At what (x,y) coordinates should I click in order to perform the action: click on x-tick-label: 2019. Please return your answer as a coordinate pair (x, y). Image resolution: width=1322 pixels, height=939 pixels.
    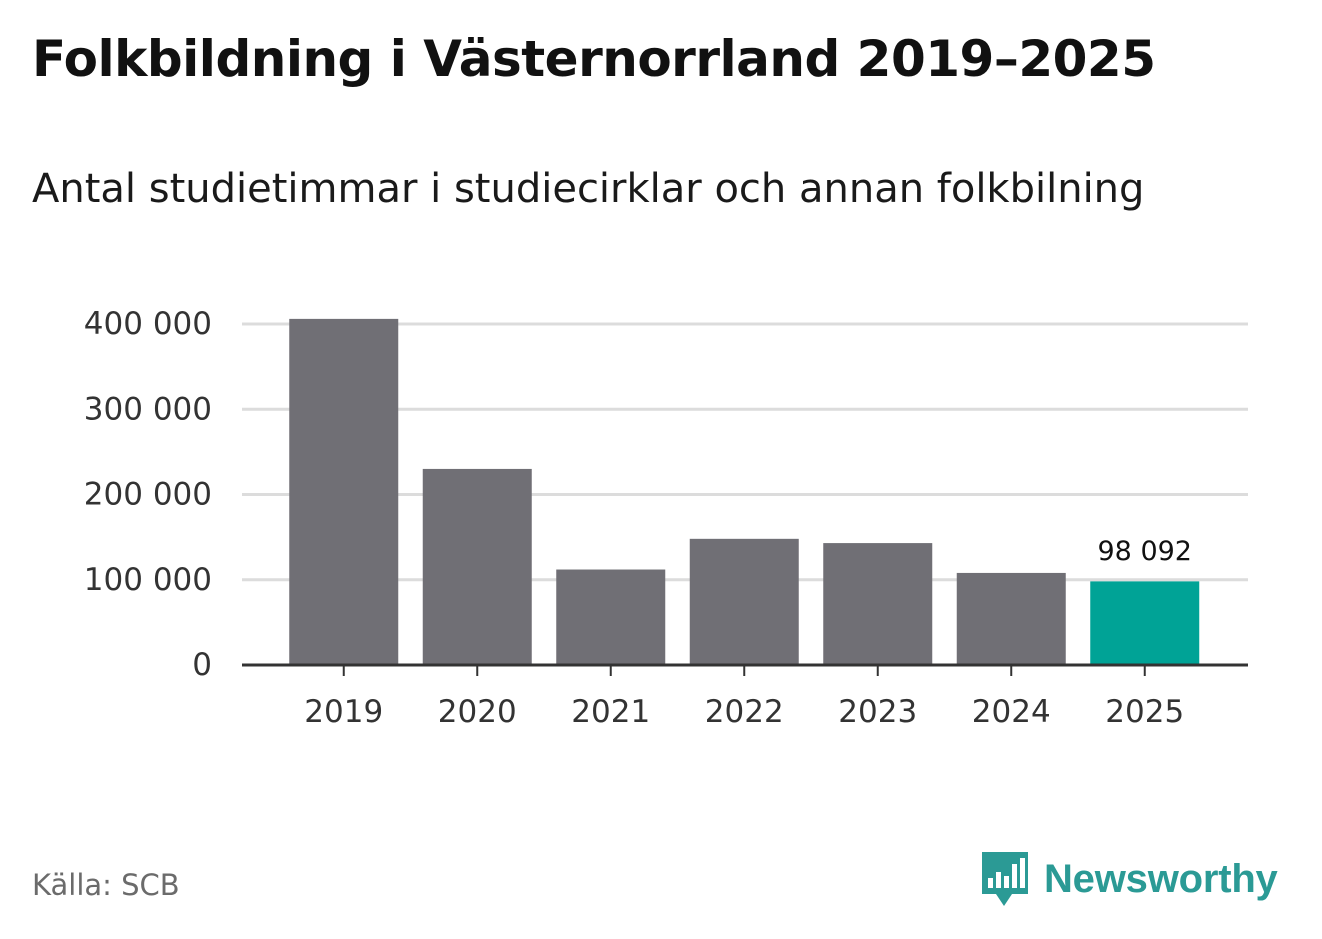
    Looking at the image, I should click on (343, 712).